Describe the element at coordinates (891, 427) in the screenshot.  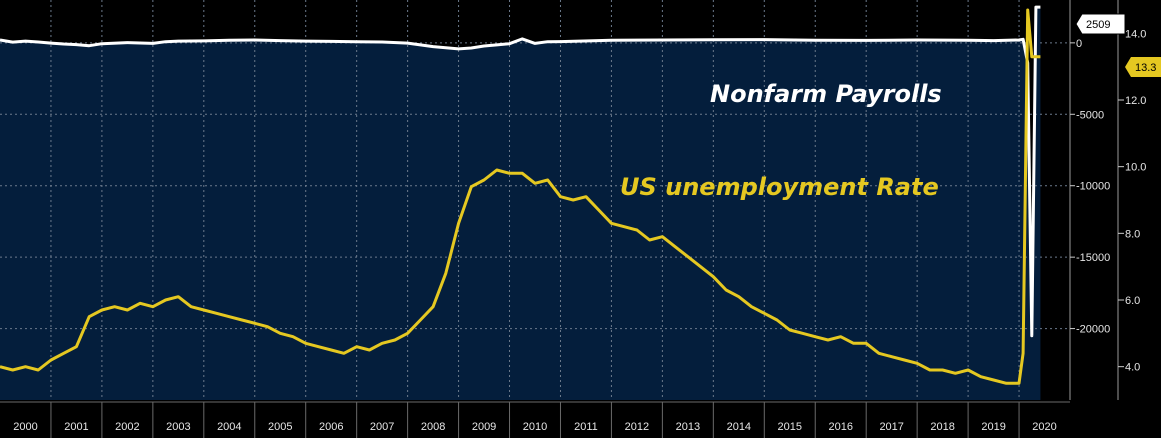
I see `x-tick-label: 2017` at that location.